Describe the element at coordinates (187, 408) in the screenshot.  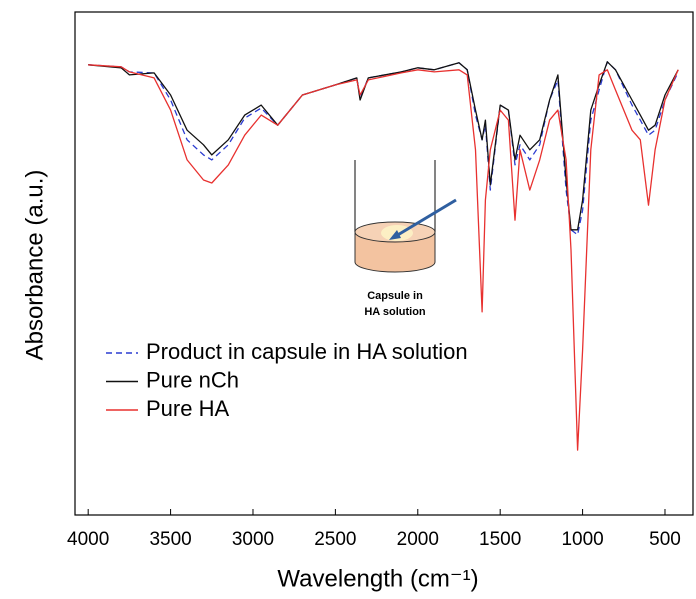
I see `legend-label: Pure HA` at that location.